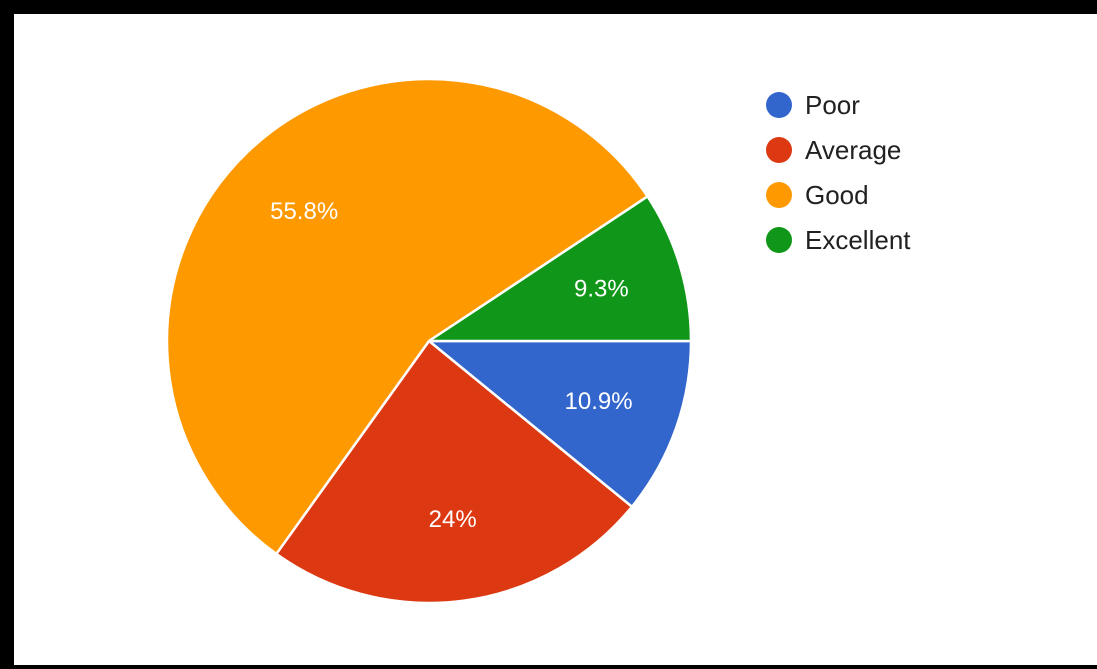  What do you see at coordinates (779, 195) in the screenshot?
I see `legend-swatch-good` at bounding box center [779, 195].